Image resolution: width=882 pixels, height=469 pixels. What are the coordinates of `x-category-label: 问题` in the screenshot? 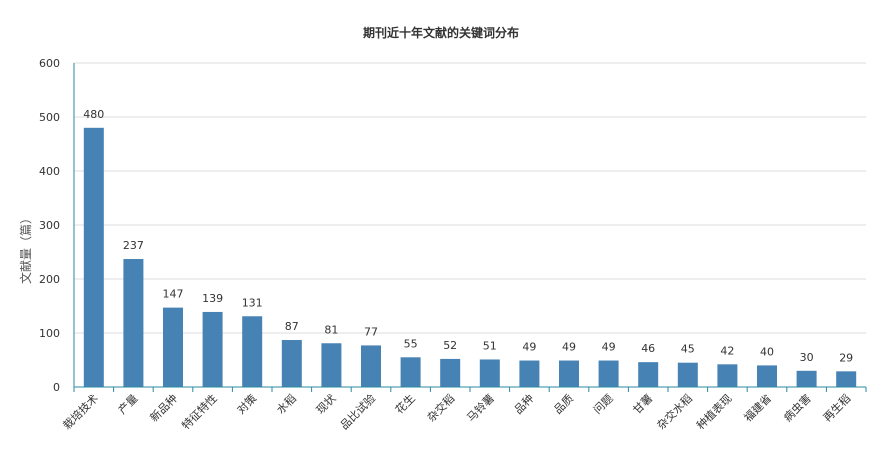 It's located at (603, 404).